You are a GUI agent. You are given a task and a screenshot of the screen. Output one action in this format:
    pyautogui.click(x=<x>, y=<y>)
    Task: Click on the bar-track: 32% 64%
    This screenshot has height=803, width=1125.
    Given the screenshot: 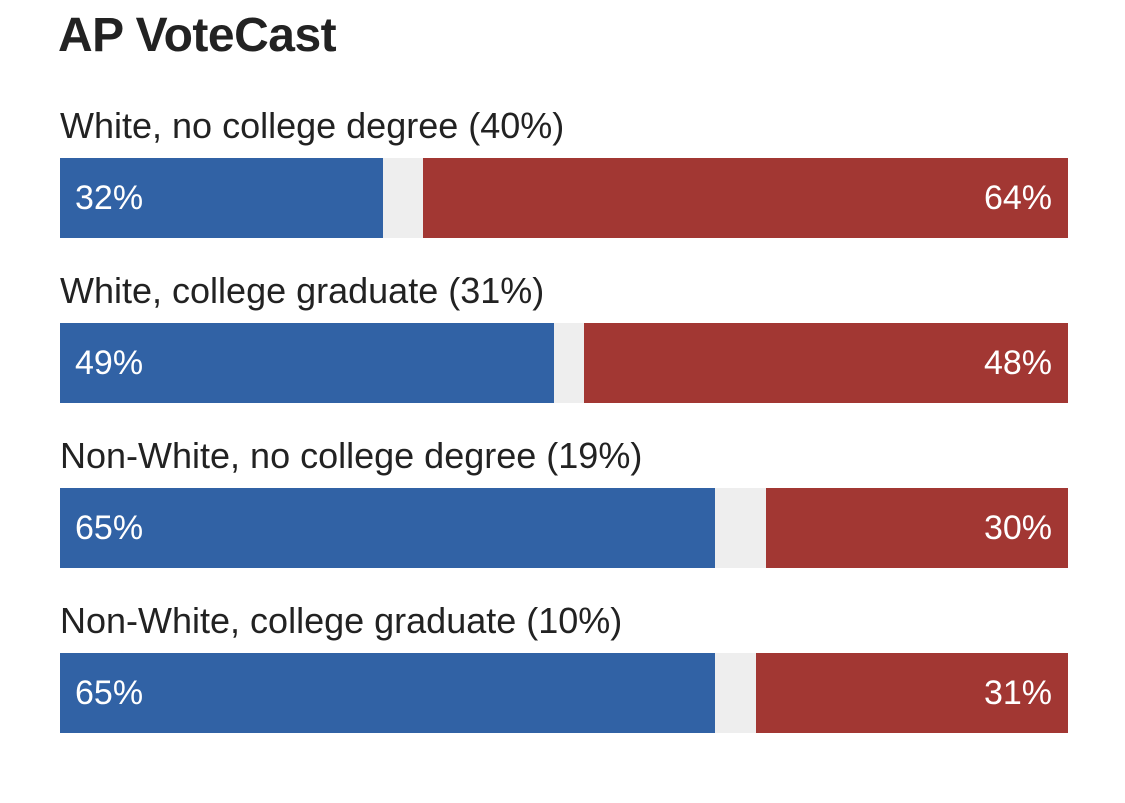 What is the action you would take?
    pyautogui.click(x=564, y=198)
    